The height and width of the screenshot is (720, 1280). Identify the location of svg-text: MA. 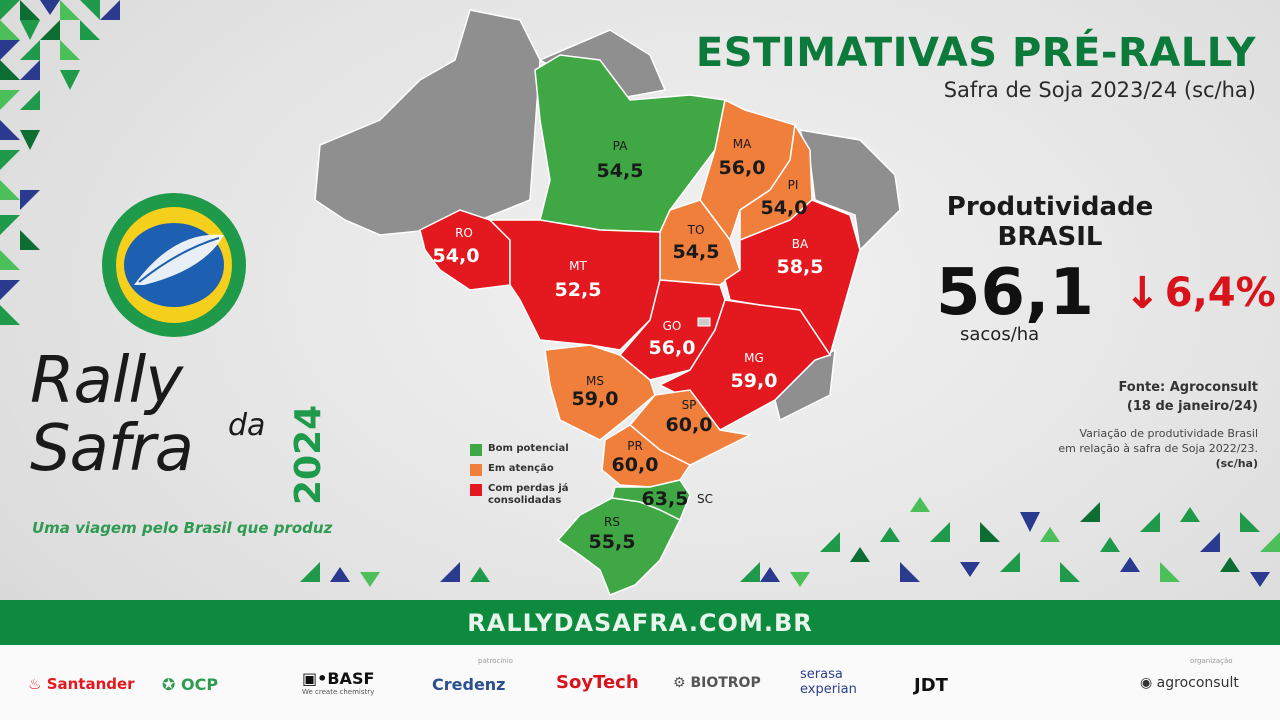
(742, 144).